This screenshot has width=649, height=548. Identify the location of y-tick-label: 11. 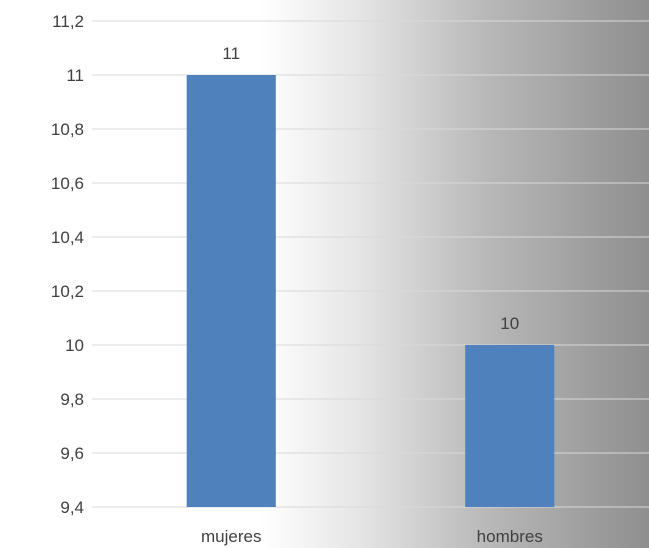
(75, 75).